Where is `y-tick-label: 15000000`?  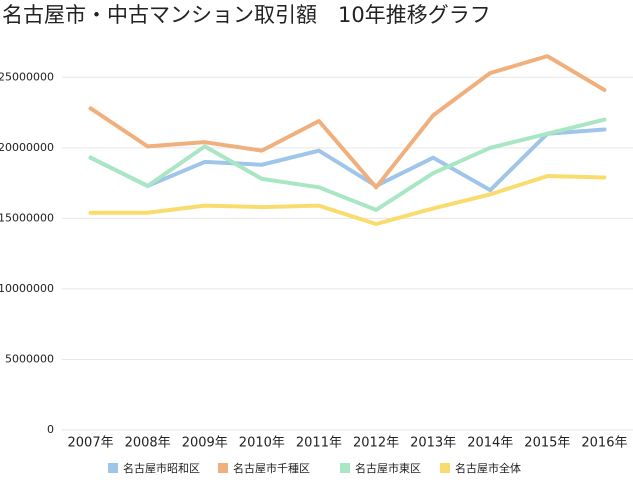 y-tick-label: 15000000 is located at coordinates (27, 217).